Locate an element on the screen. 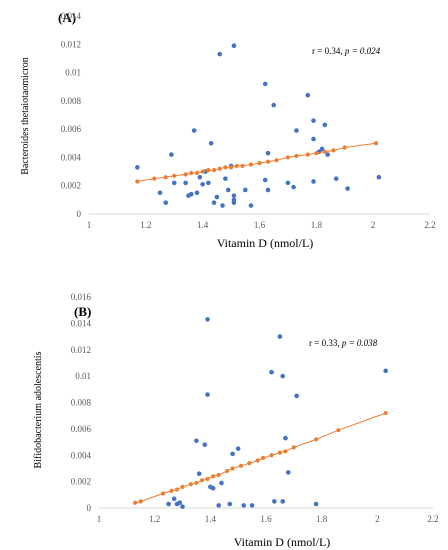  panel-a-x-tick-label: 2.2 is located at coordinates (429, 225).